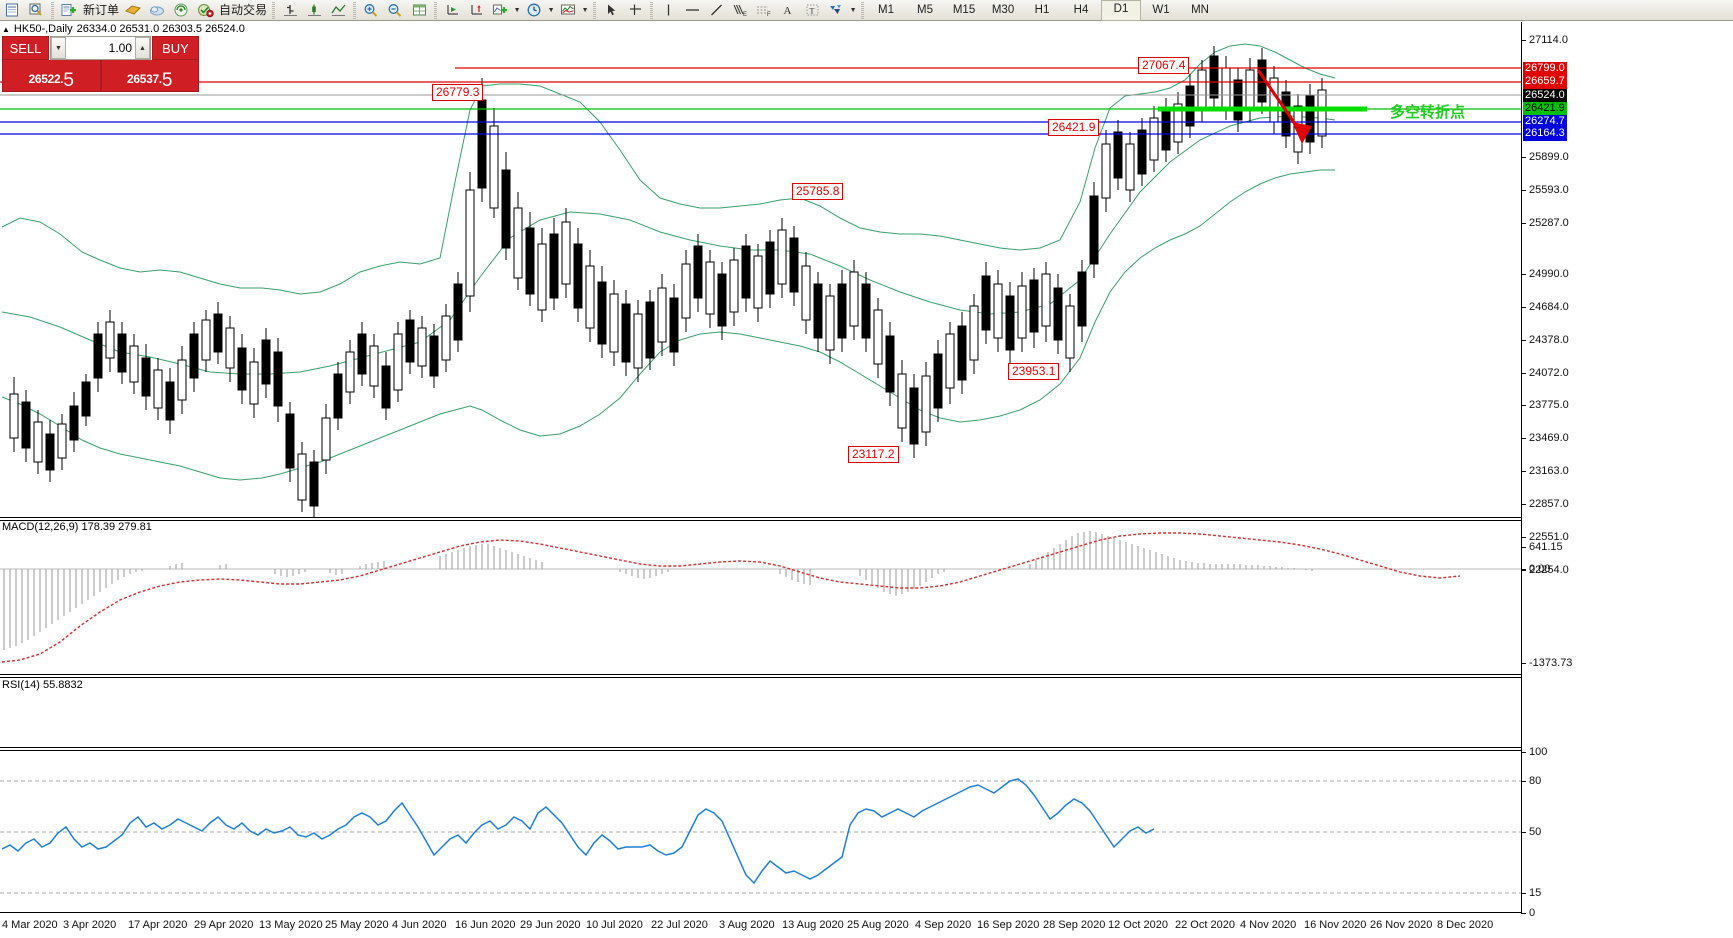  Describe the element at coordinates (1545, 69) in the screenshot. I see `price-label-26799-0: 26799.0` at that location.